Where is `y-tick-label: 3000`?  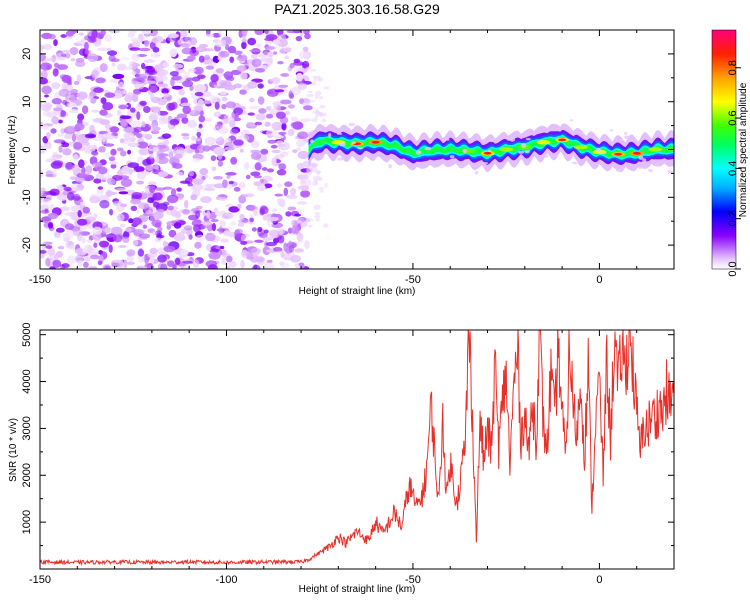
y-tick-label: 3000 is located at coordinates (27, 428).